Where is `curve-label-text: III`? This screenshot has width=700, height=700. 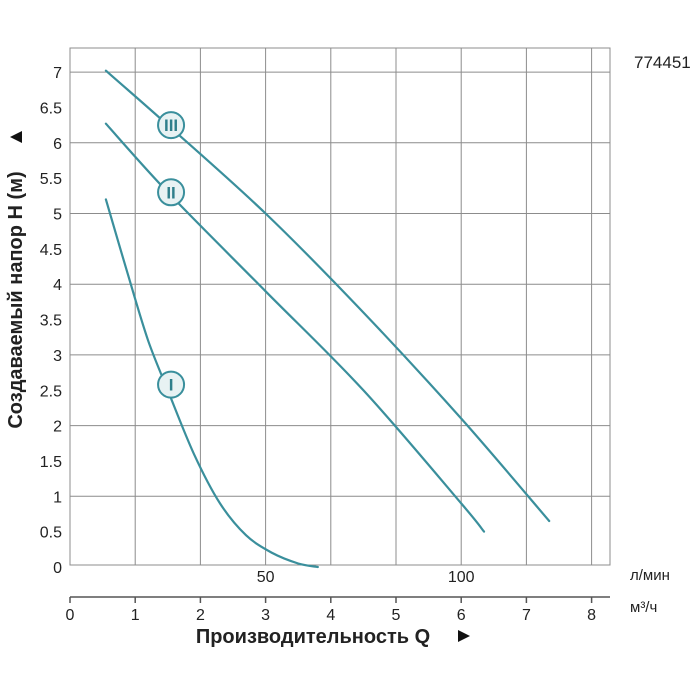
curve-label-text: III is located at coordinates (171, 125).